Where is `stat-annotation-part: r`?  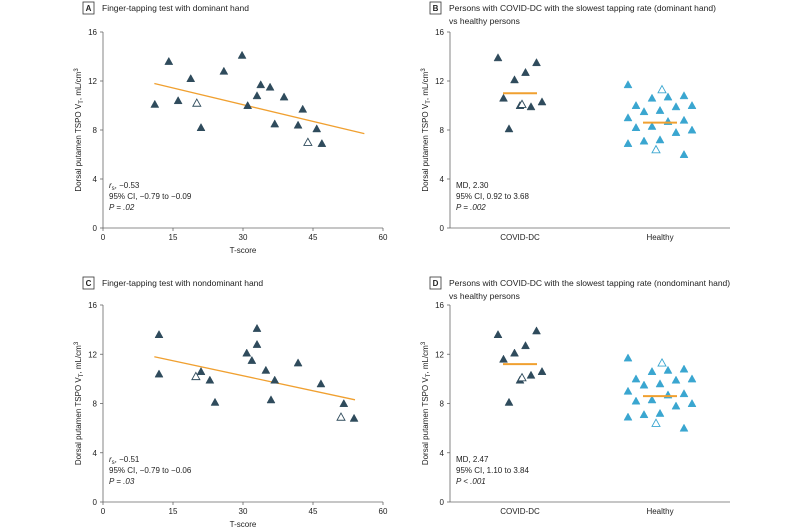
stat-annotation-part: r is located at coordinates (110, 459).